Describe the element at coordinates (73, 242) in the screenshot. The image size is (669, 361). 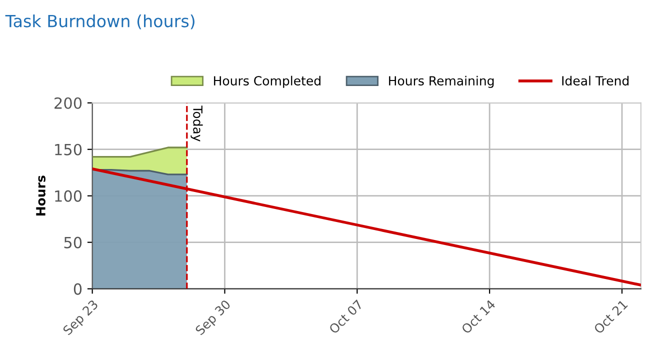
I see `y-tick-label: 50` at that location.